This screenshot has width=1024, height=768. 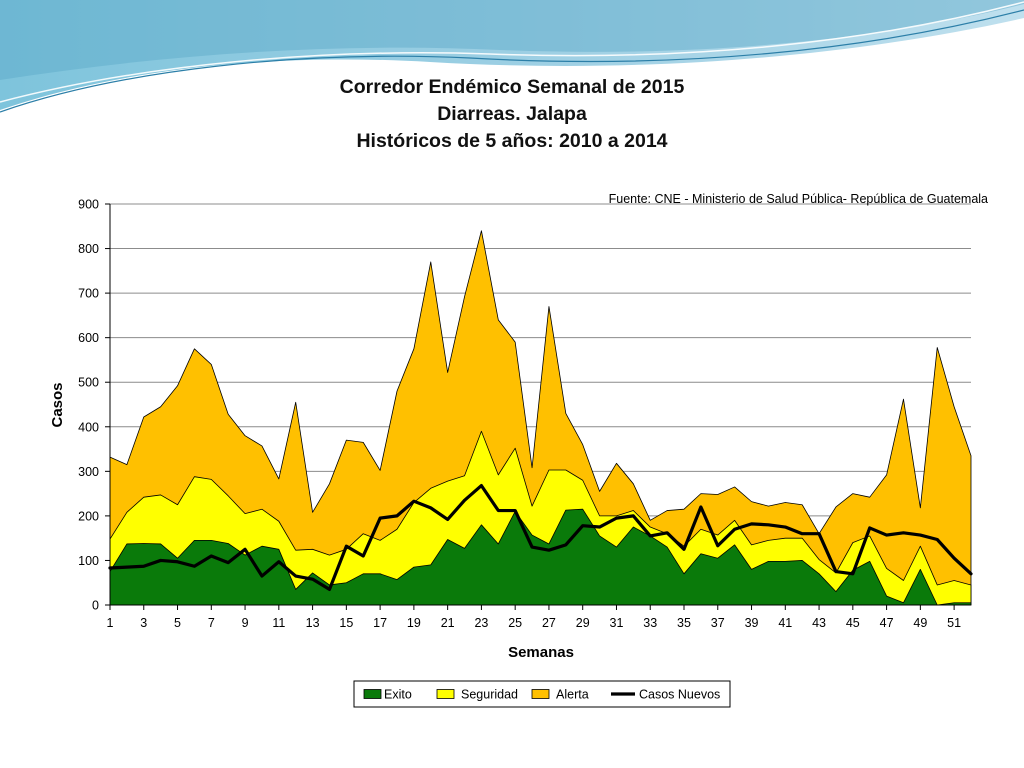 I want to click on legend-label: Casos Nuevos, so click(x=679, y=695).